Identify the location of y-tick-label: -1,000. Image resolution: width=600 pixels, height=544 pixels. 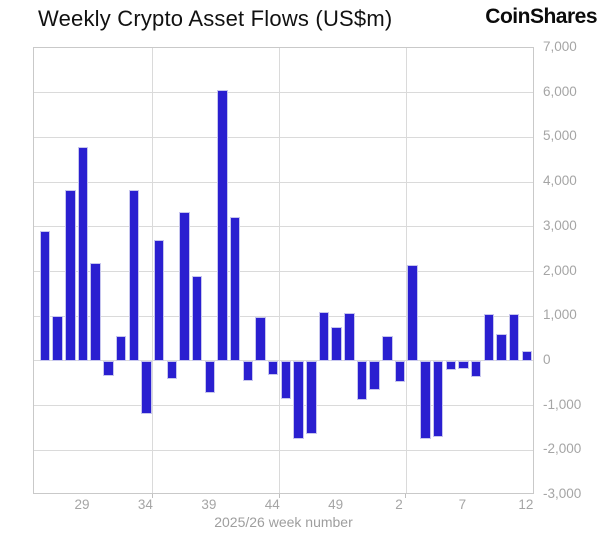
(562, 404).